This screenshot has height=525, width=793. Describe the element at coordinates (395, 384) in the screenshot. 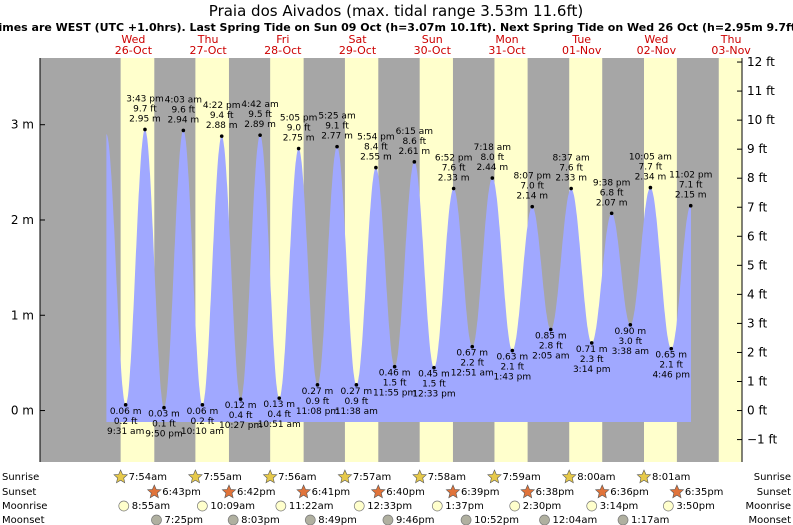

I see `tide-label-14-1: 1.5 ft` at that location.